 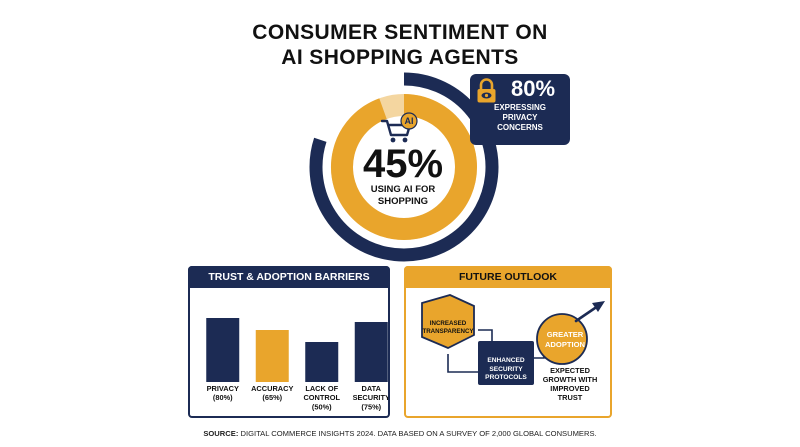 I want to click on growth-note: EXPECTED GROWTH WITH IMPROVED TRUST, so click(x=570, y=384).